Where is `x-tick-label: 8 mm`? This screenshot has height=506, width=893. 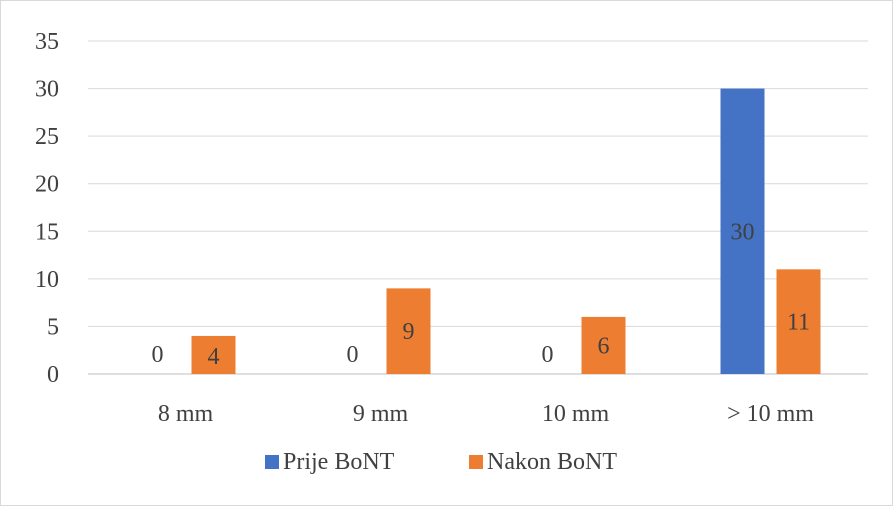
x-tick-label: 8 mm is located at coordinates (186, 414).